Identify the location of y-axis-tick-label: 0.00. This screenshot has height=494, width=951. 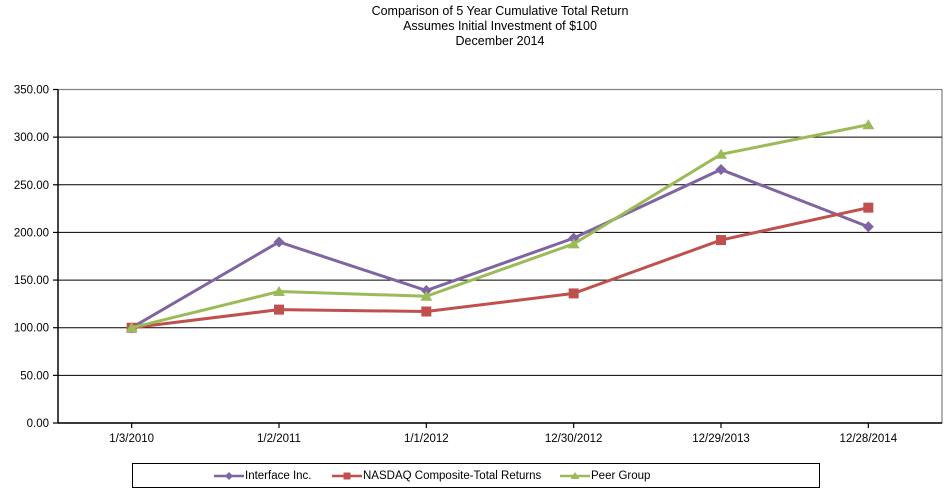
(38, 424).